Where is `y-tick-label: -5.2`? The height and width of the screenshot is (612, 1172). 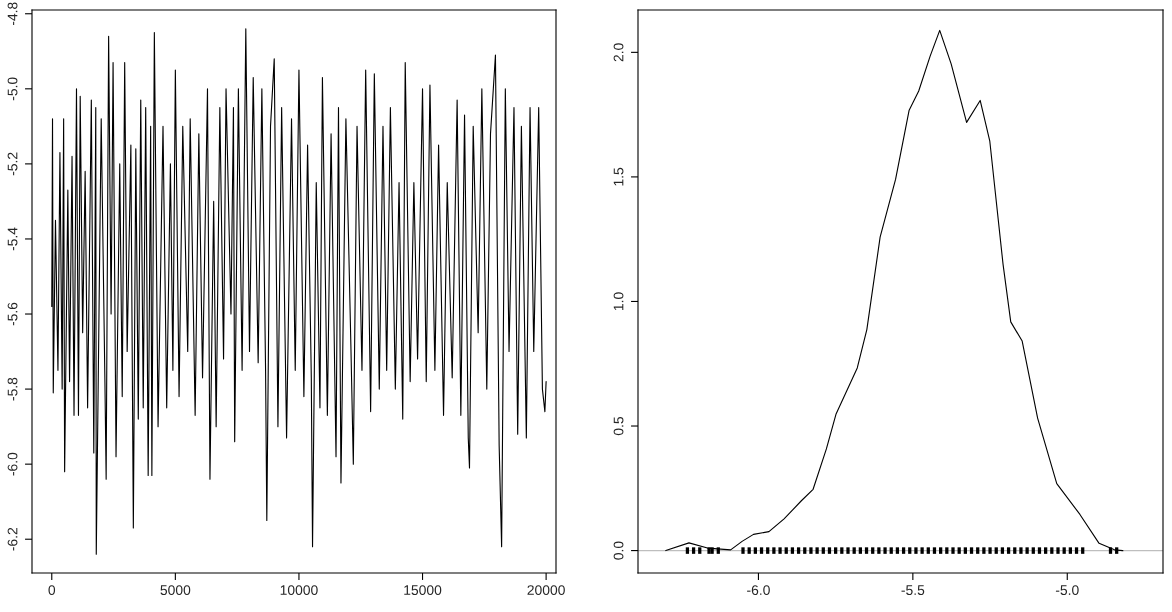
y-tick-label: -5.2 is located at coordinates (12, 164).